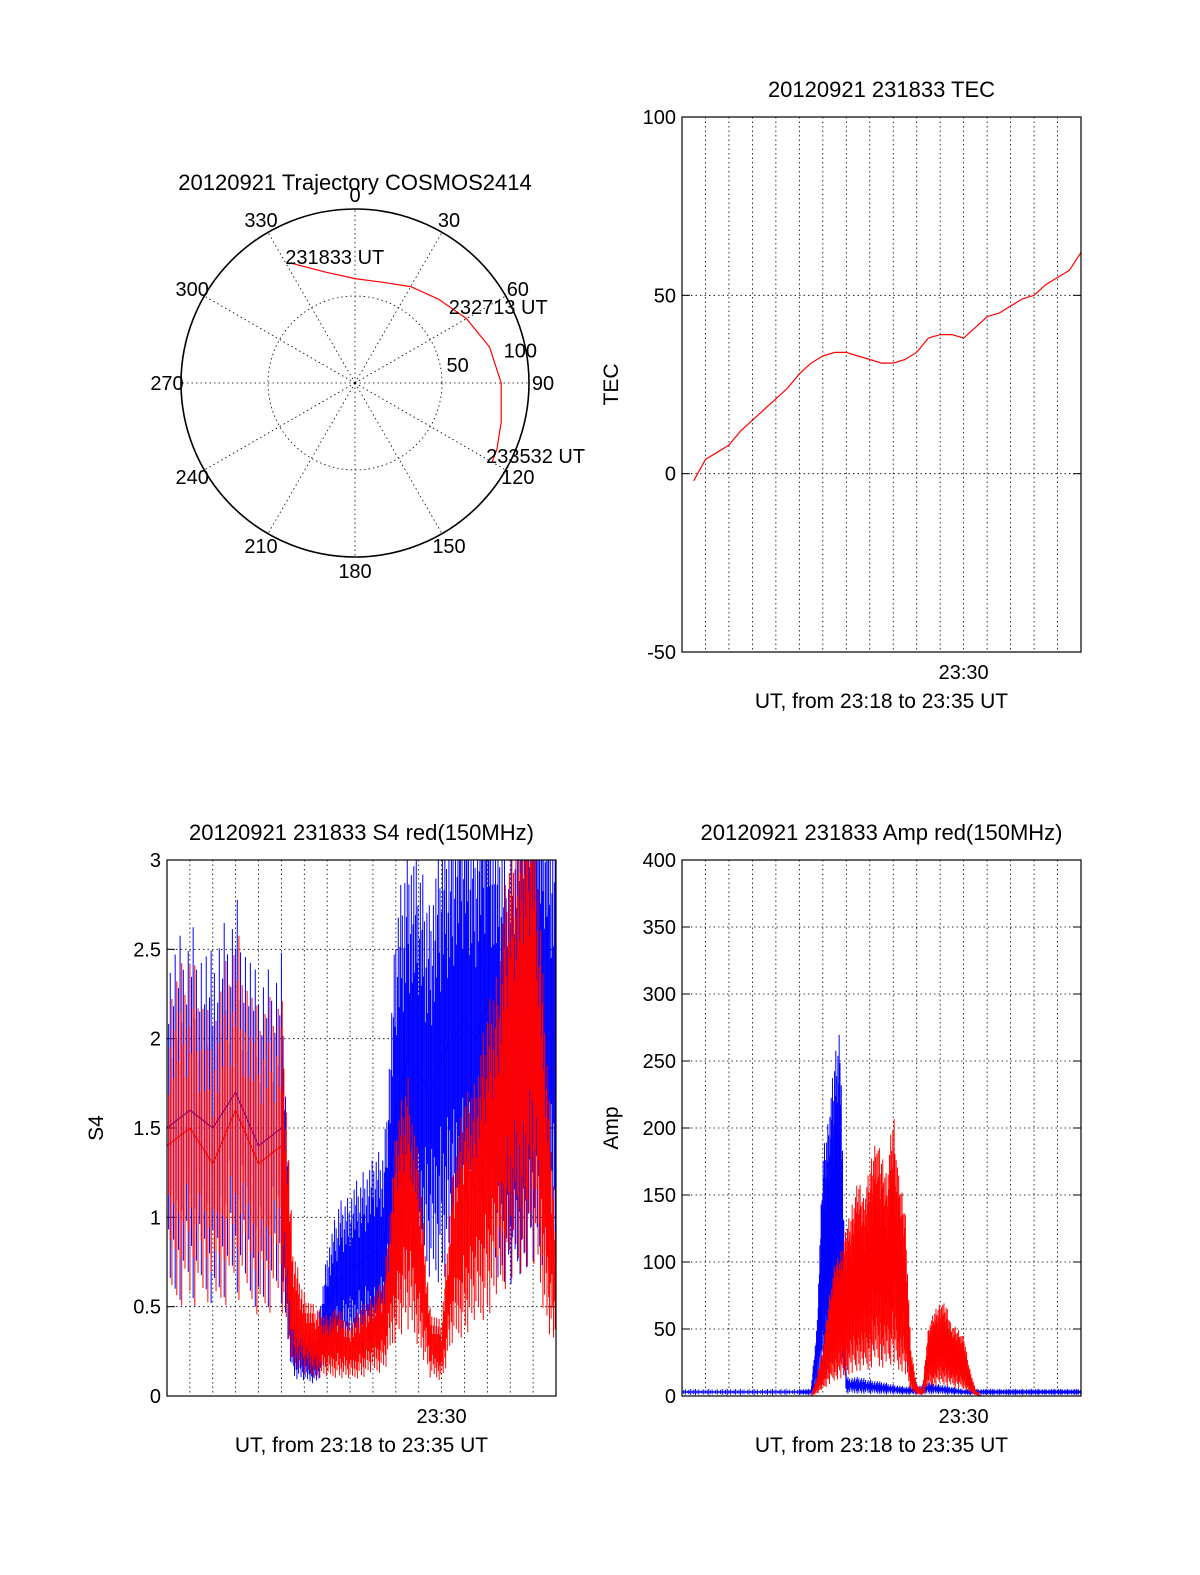 The image size is (1200, 1575). What do you see at coordinates (458, 366) in the screenshot?
I see `polar-radius-label: 50` at bounding box center [458, 366].